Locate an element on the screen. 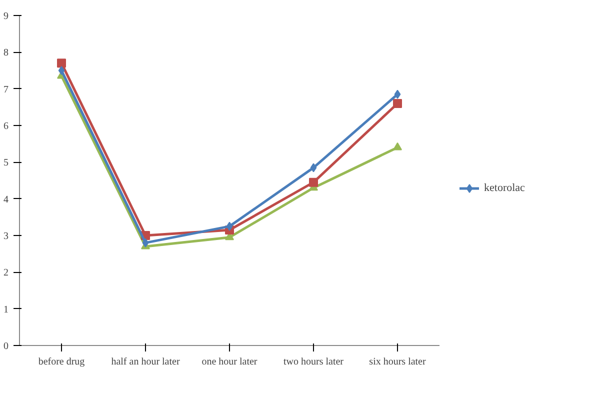 This screenshot has width=591, height=403. y-tick-label: 0 is located at coordinates (6, 346).